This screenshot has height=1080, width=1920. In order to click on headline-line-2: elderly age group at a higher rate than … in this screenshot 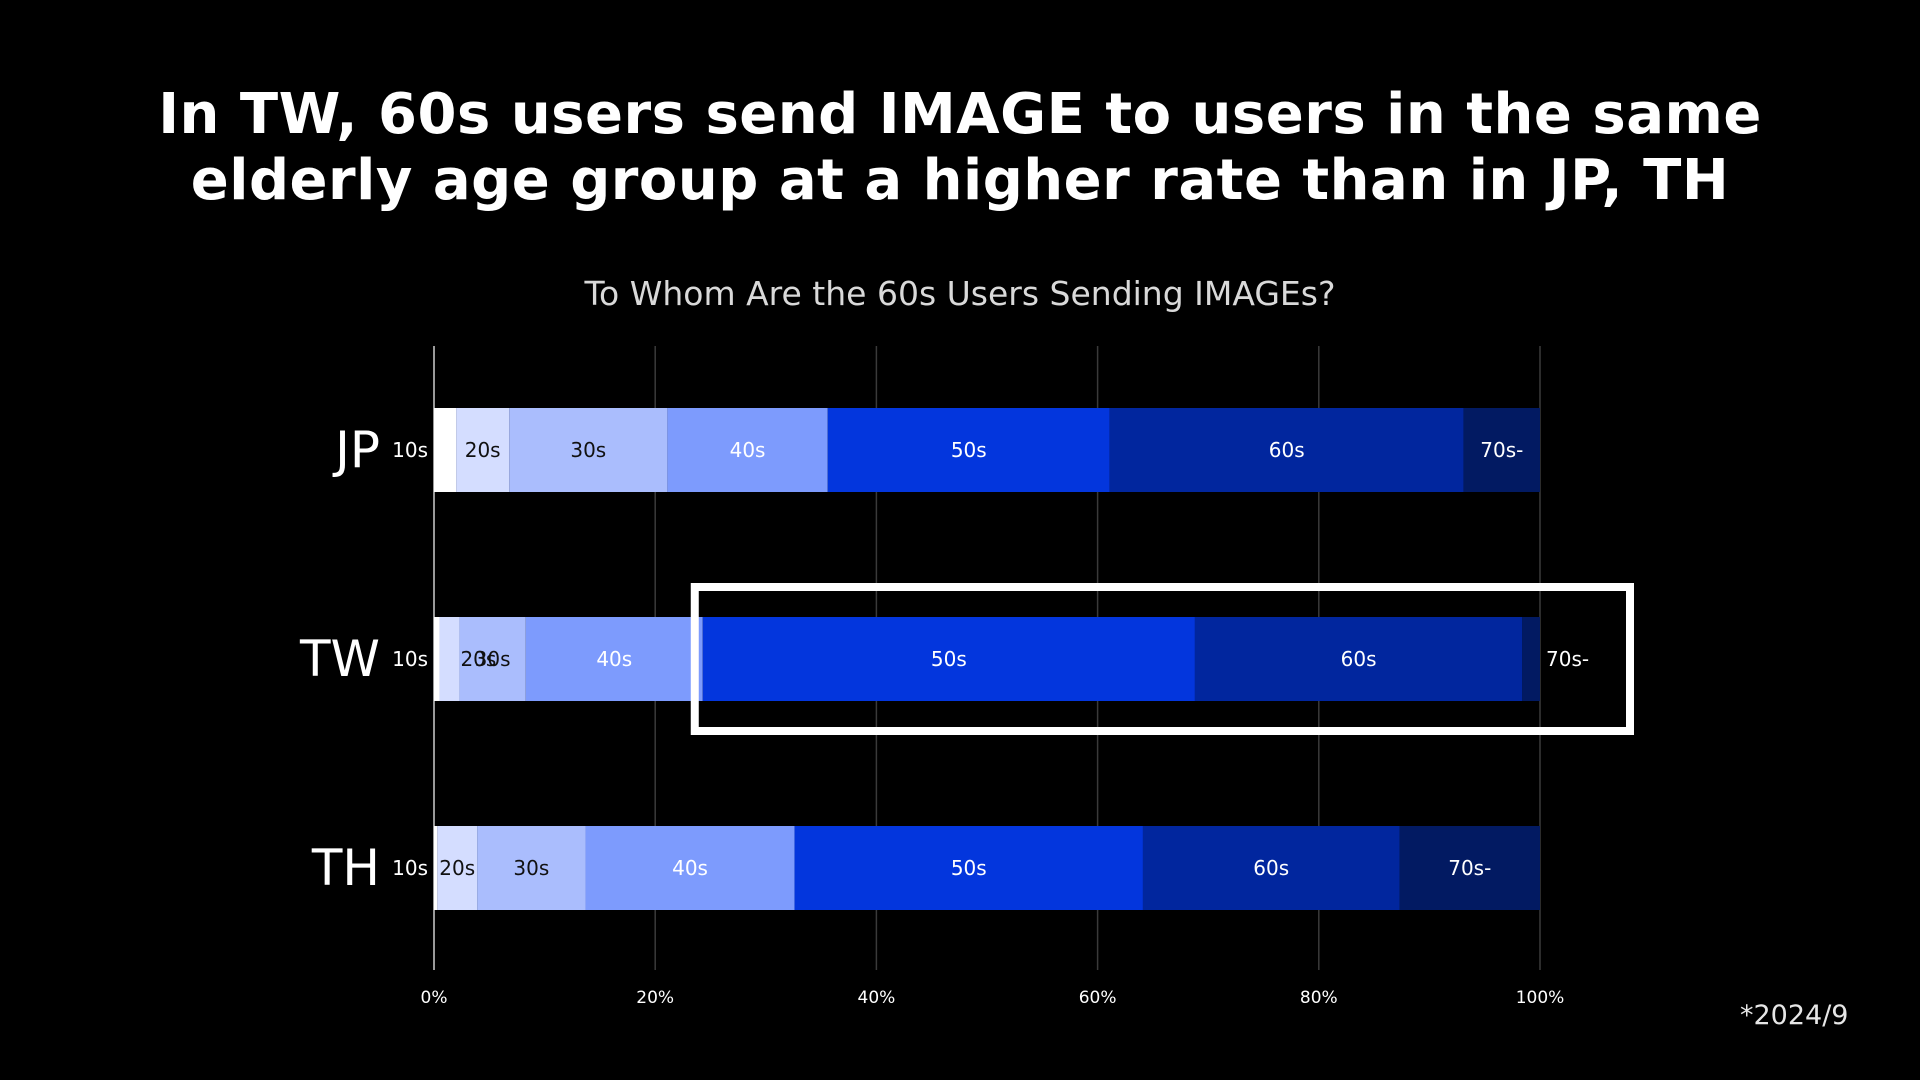, I will do `click(960, 180)`.